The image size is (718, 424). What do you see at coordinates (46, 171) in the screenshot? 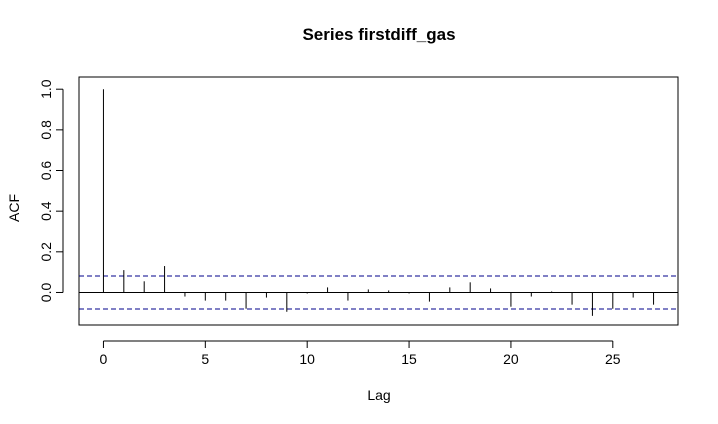
I see `y-tick-label: 0.6` at bounding box center [46, 171].